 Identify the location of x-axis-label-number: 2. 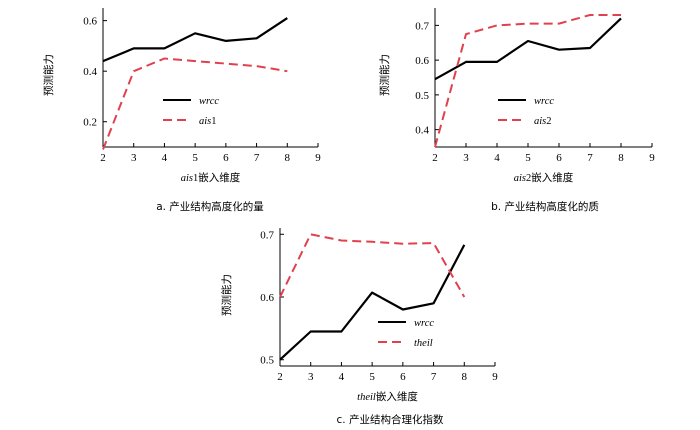
(528, 178).